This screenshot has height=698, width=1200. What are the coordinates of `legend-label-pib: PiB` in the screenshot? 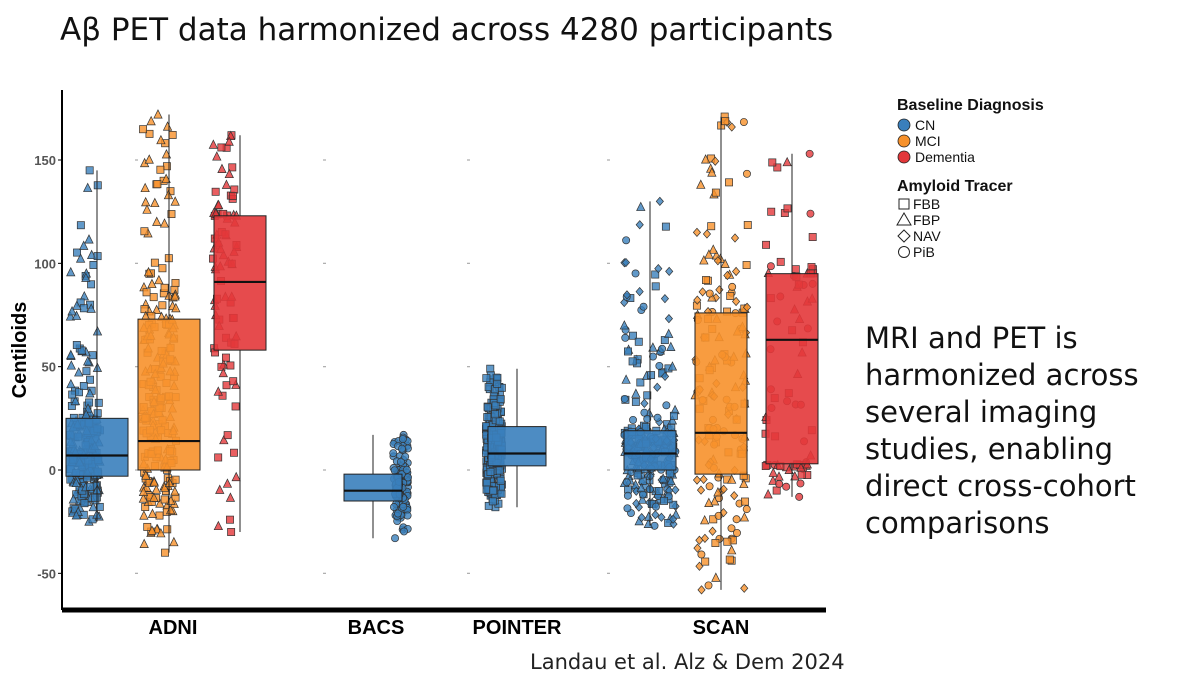 It's located at (924, 252).